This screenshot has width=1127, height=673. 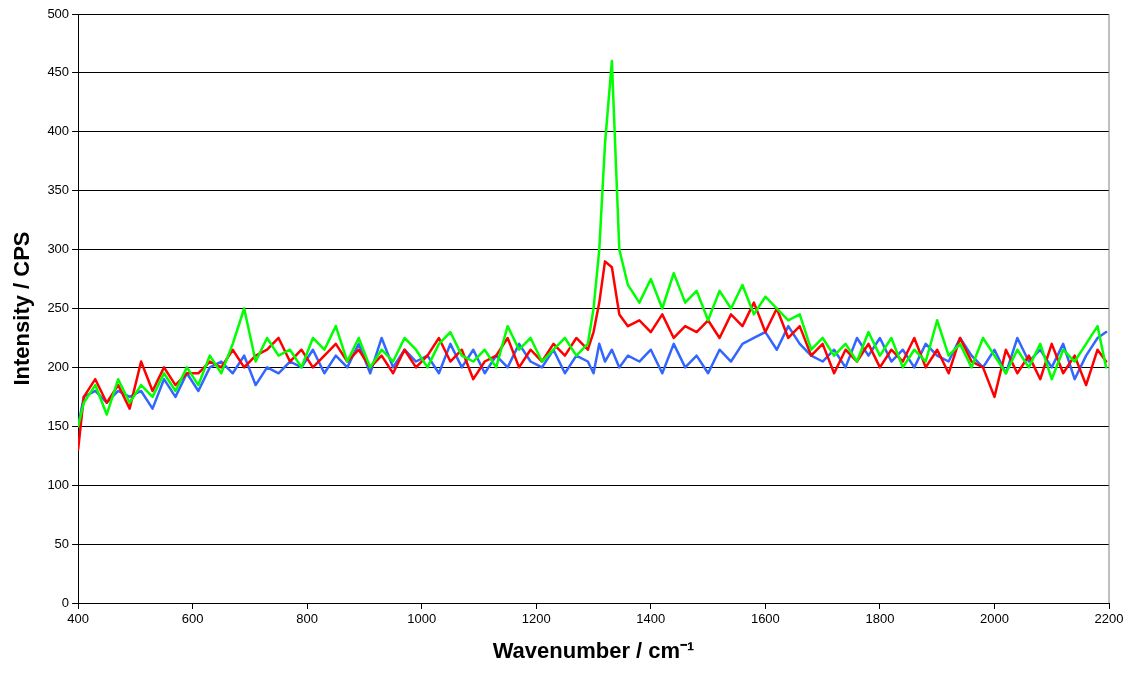 I want to click on y-axis-title: Intensity / CPS, so click(x=22, y=308).